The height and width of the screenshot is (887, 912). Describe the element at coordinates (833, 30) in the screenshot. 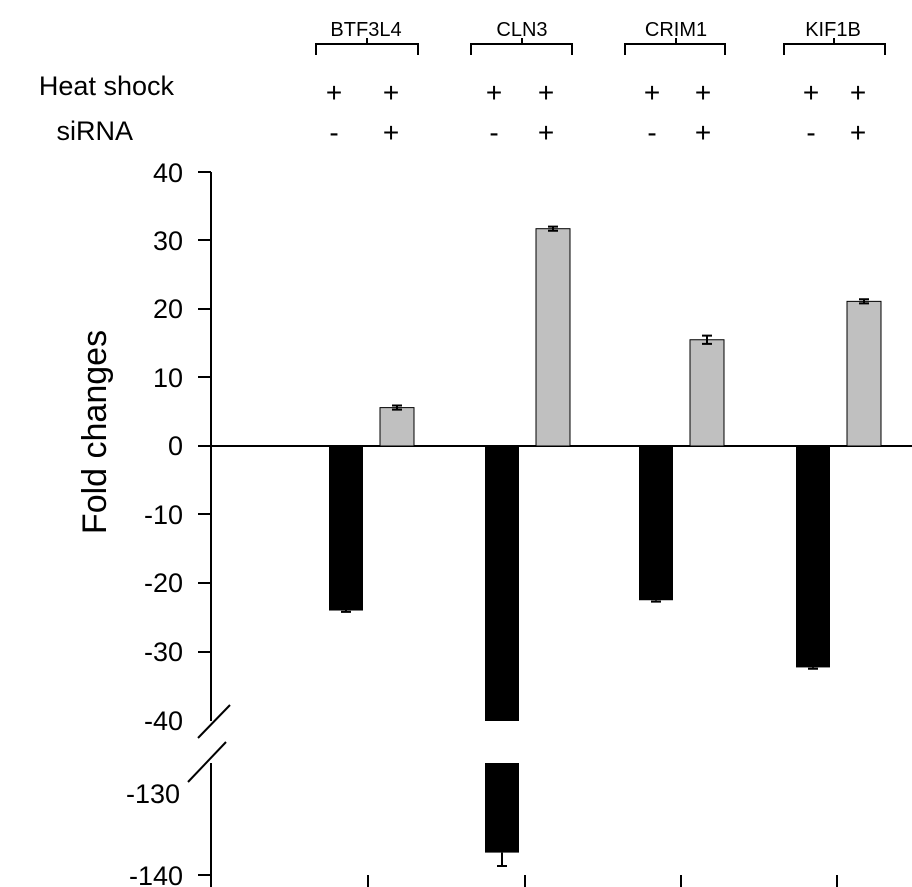

I see `category-label: KIF1B` at that location.